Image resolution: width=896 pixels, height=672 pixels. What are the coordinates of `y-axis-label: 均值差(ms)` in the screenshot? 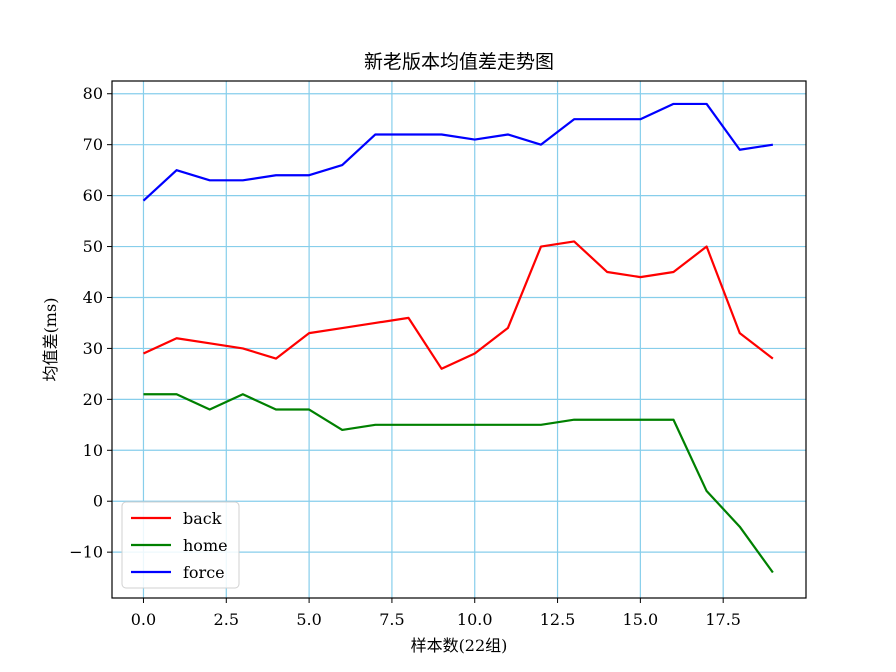 It's located at (50, 340).